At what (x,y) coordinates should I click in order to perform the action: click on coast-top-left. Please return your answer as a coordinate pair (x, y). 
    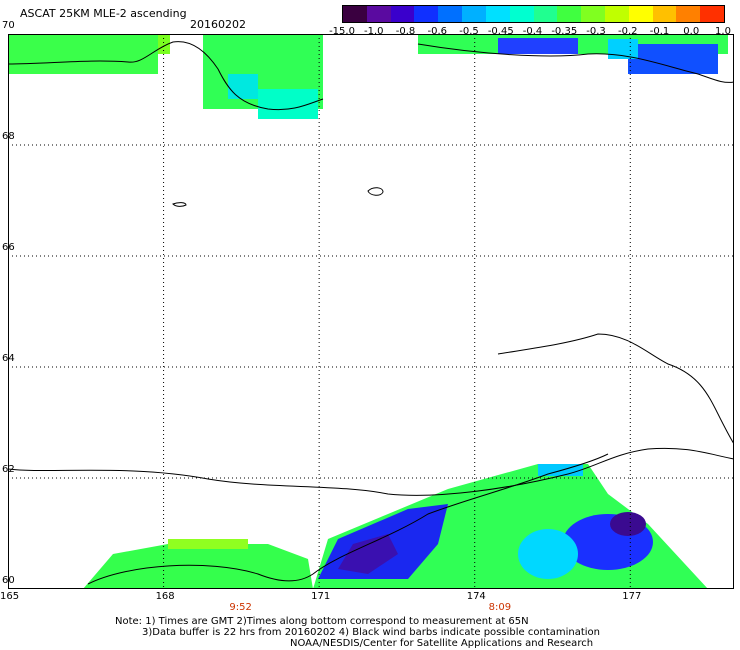
    Looking at the image, I should click on (166, 76).